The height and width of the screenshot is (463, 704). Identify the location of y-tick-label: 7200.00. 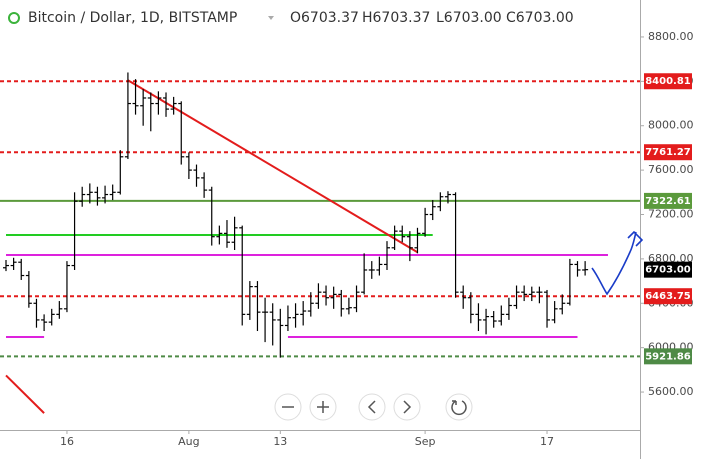
(671, 214).